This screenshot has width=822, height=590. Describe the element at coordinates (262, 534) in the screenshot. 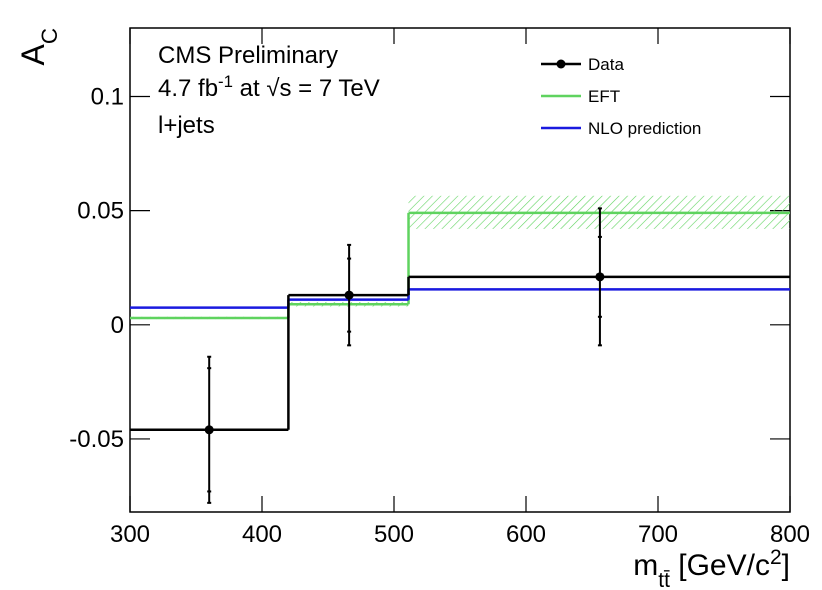

I see `x-tick-label: 400` at that location.